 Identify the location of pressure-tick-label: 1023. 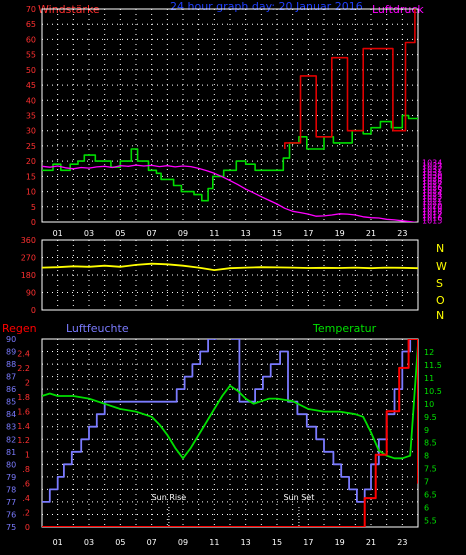
(432, 196).